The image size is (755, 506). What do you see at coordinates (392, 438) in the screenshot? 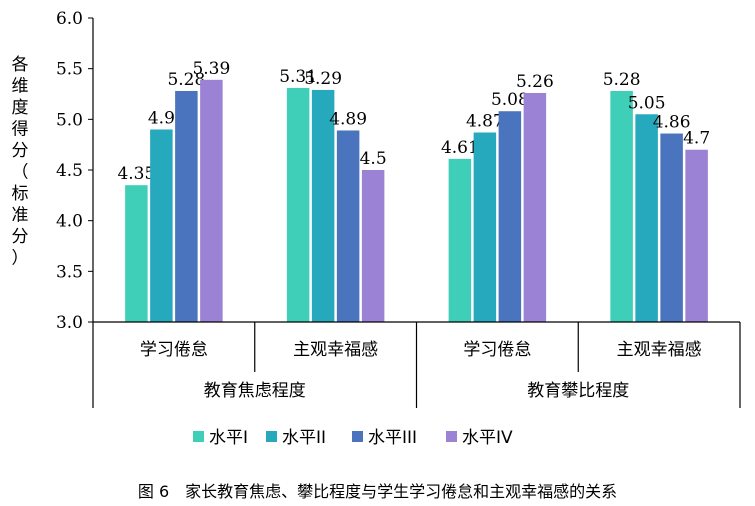
I see `legend-label: 水平III` at bounding box center [392, 438].